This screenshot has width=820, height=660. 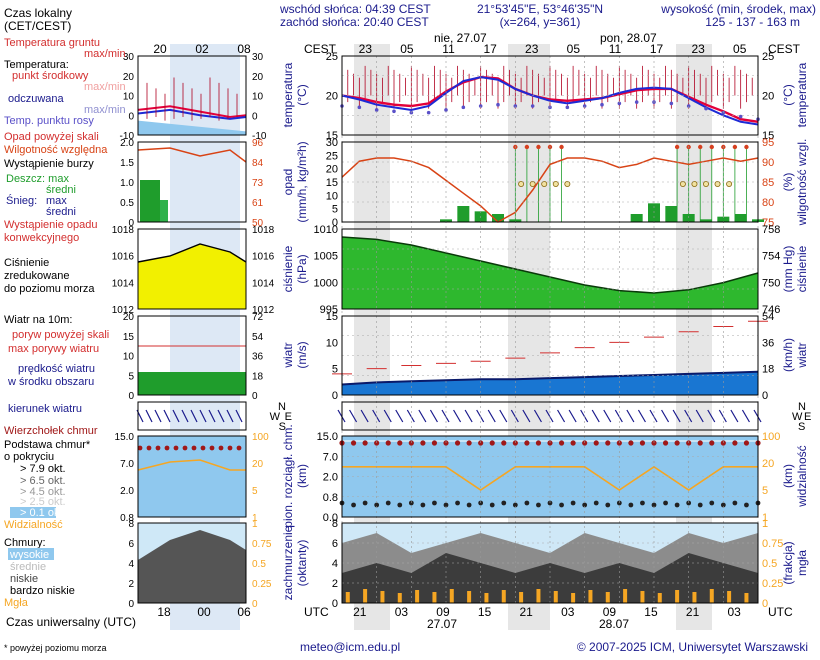 I want to click on axis-tick-left: 0.0, so click(x=330, y=518).